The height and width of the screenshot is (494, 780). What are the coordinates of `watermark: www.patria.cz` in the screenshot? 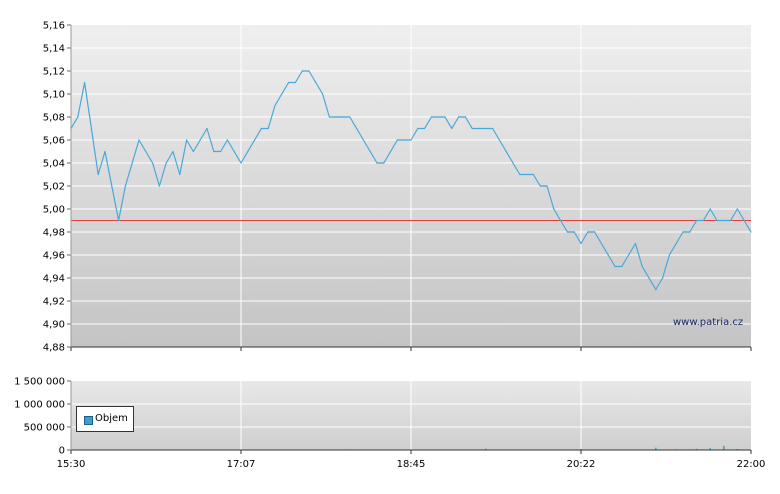 It's located at (708, 322).